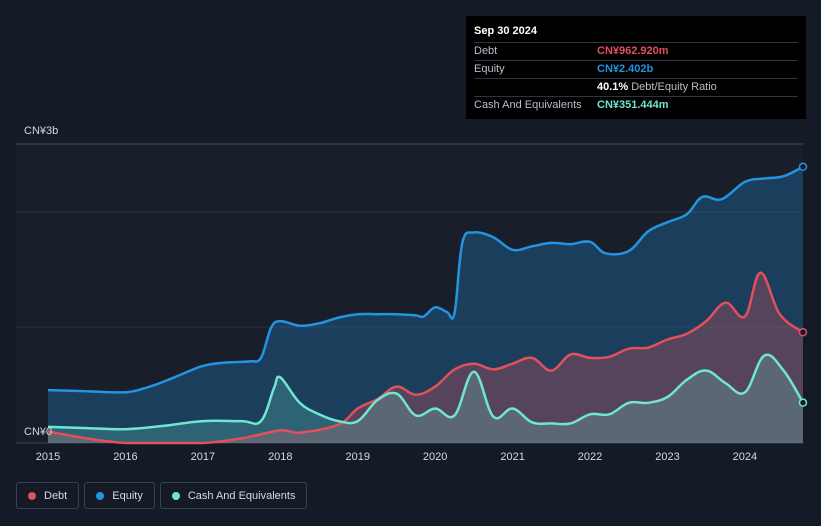 This screenshot has width=821, height=526. Describe the element at coordinates (203, 457) in the screenshot. I see `x-tick-label: 2017` at that location.